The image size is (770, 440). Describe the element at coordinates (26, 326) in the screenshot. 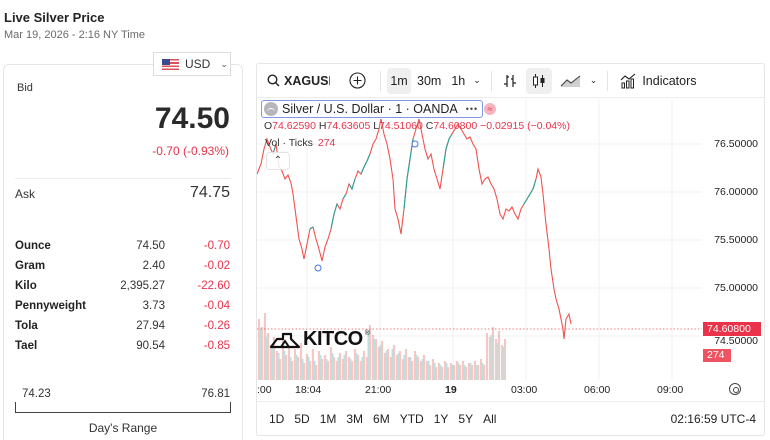

I see `unit-name: Tola` at that location.